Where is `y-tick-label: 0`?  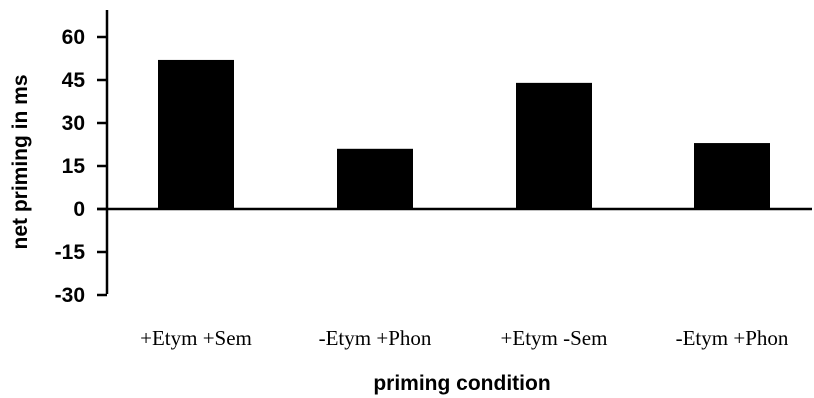 y-tick-label: 0 is located at coordinates (79, 209).